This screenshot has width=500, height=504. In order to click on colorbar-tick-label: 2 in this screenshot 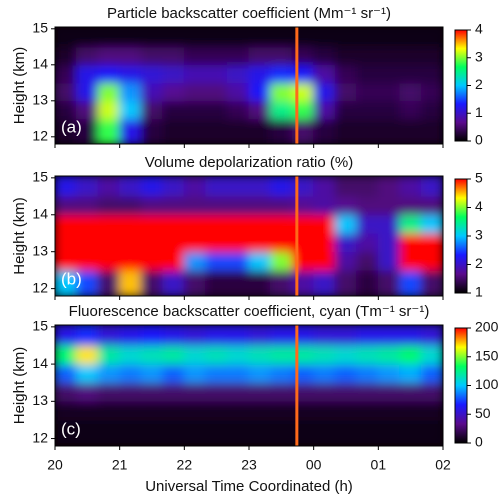, I will do `click(479, 84)`.